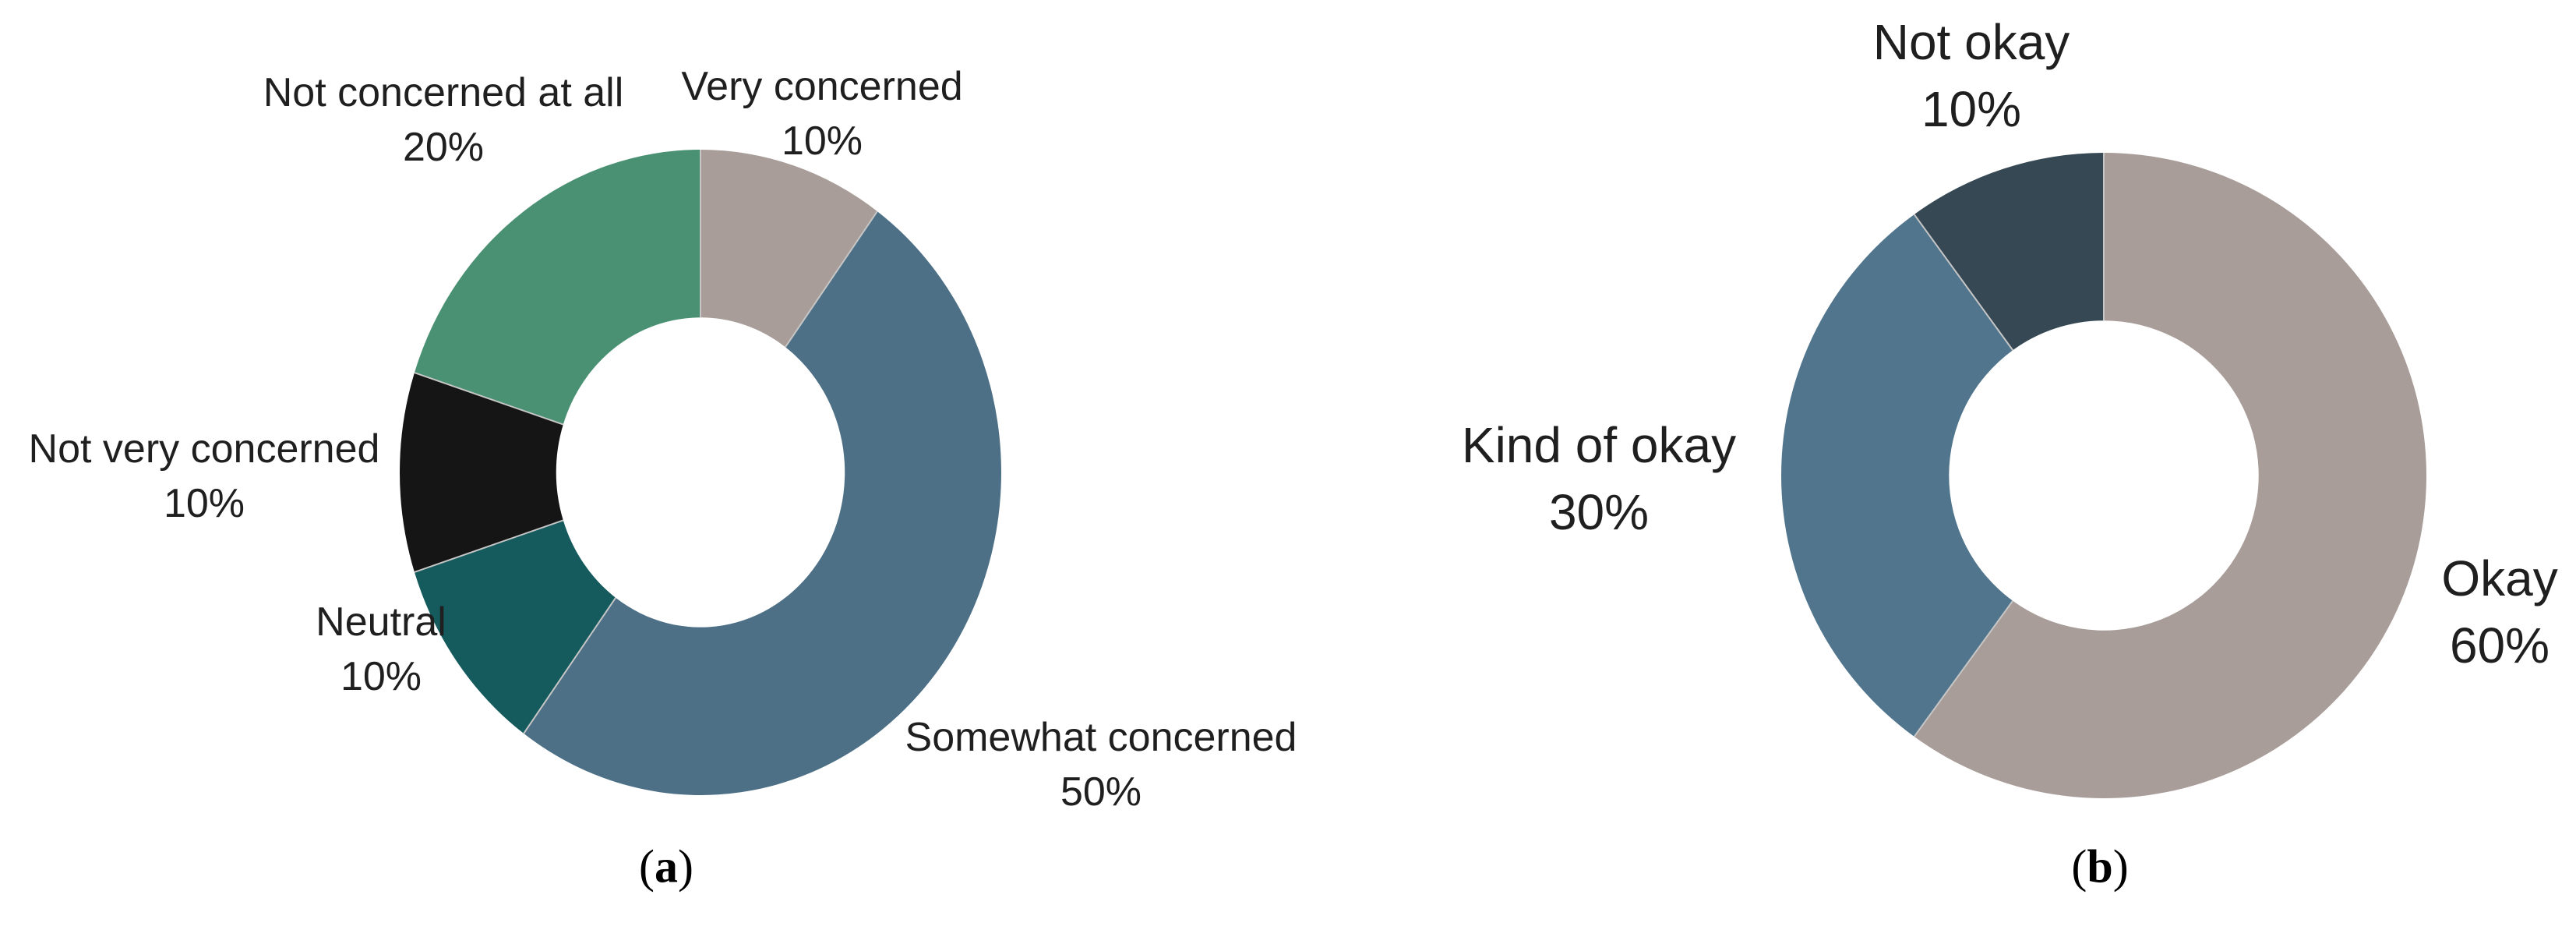 Image resolution: width=2576 pixels, height=930 pixels. I want to click on slice-label-text: Very concerned, so click(822, 86).